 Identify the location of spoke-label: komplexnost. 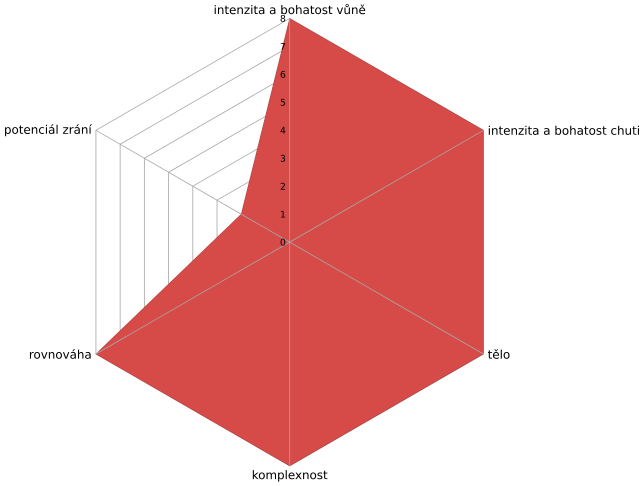
(290, 476).